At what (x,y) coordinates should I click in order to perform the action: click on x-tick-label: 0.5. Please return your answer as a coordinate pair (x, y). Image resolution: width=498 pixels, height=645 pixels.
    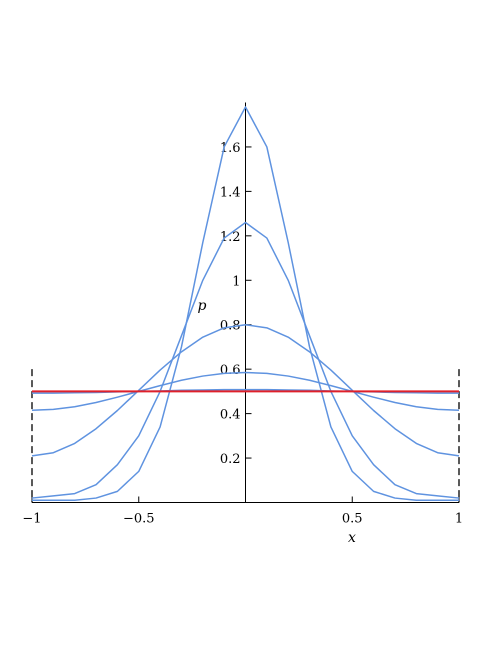
    Looking at the image, I should click on (352, 519).